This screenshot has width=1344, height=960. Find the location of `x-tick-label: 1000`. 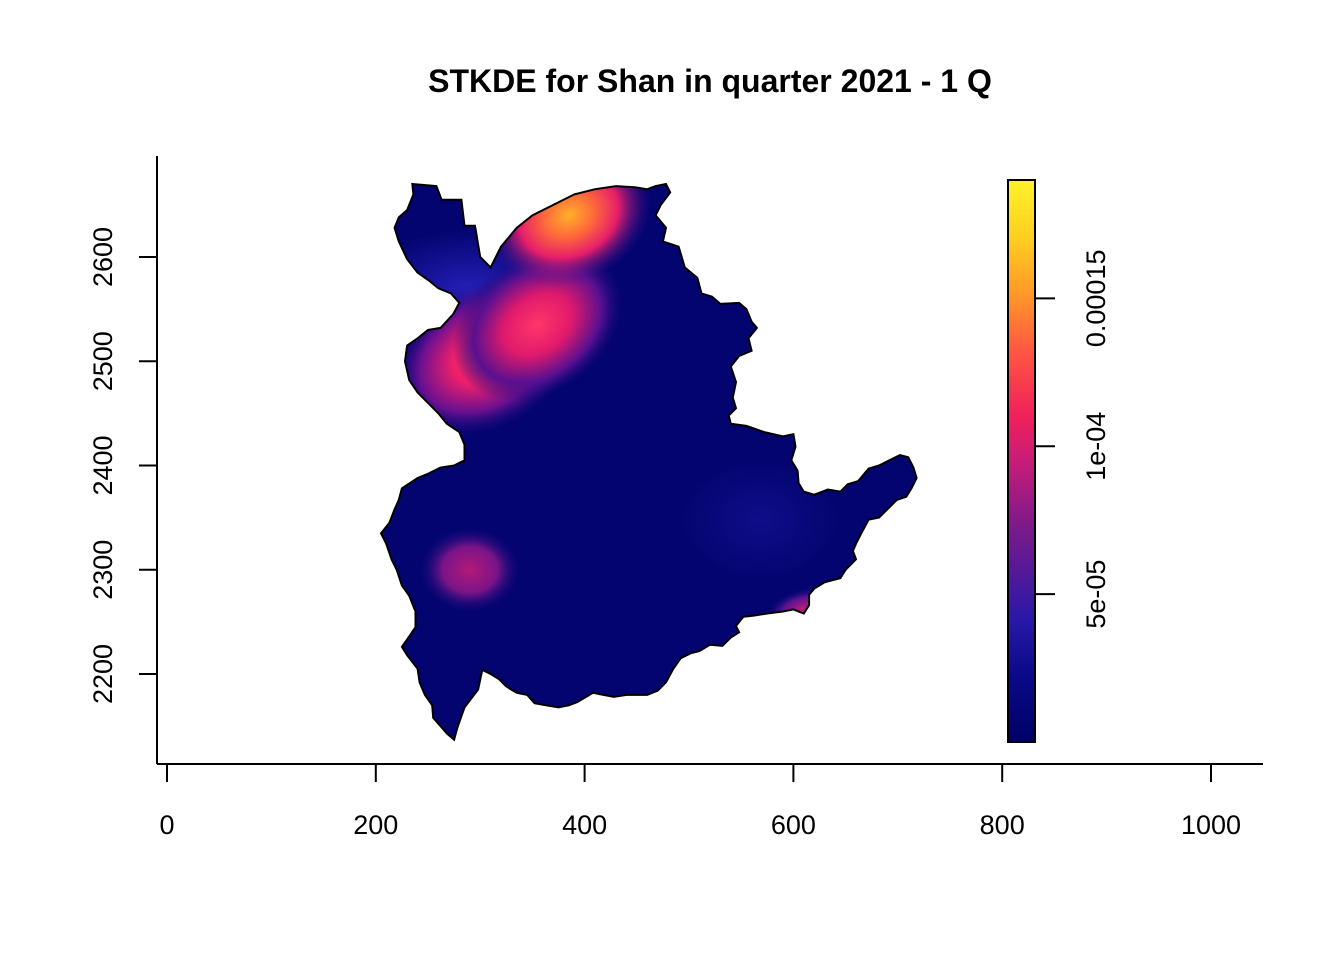

x-tick-label: 1000 is located at coordinates (1211, 825).